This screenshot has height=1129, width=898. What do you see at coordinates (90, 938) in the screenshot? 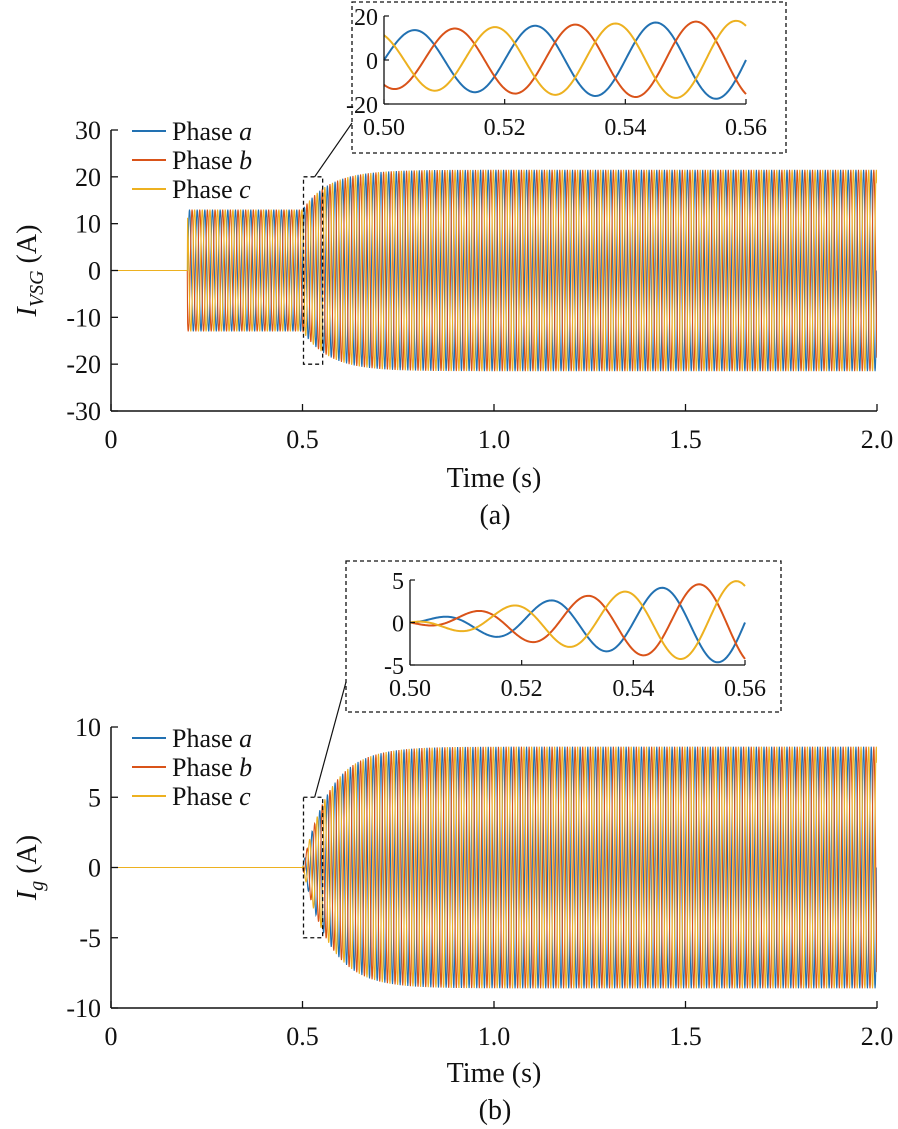
I see `y-tick-label: -5` at bounding box center [90, 938].